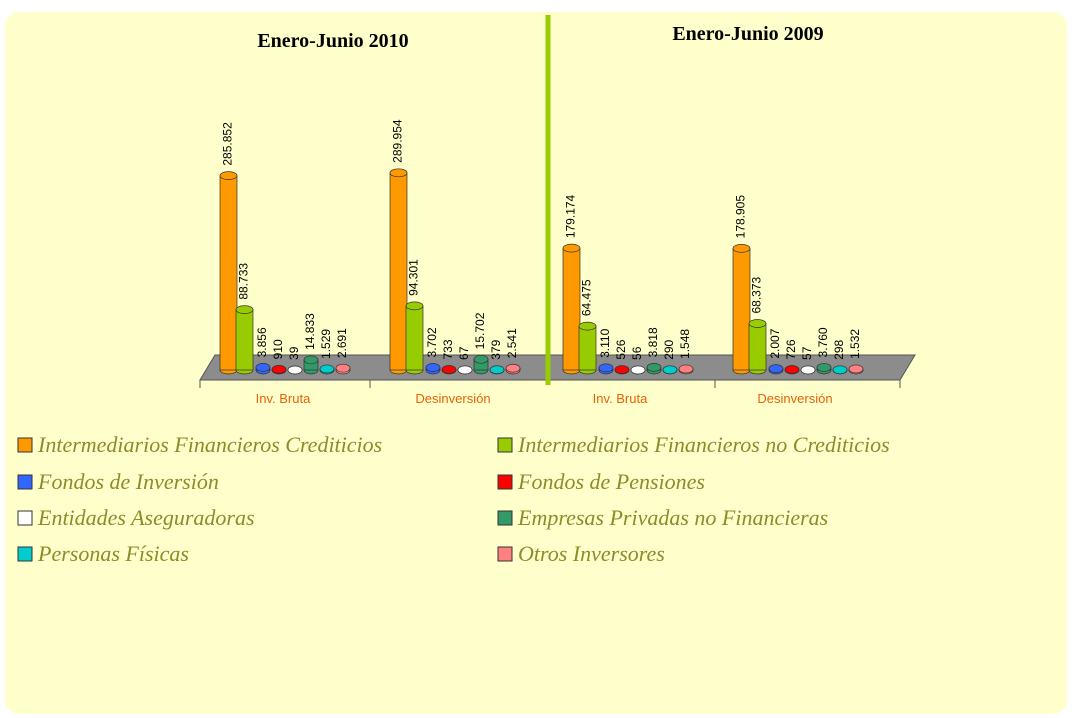 The image size is (1072, 718). Describe the element at coordinates (512, 343) in the screenshot. I see `value-label: 2.541` at that location.